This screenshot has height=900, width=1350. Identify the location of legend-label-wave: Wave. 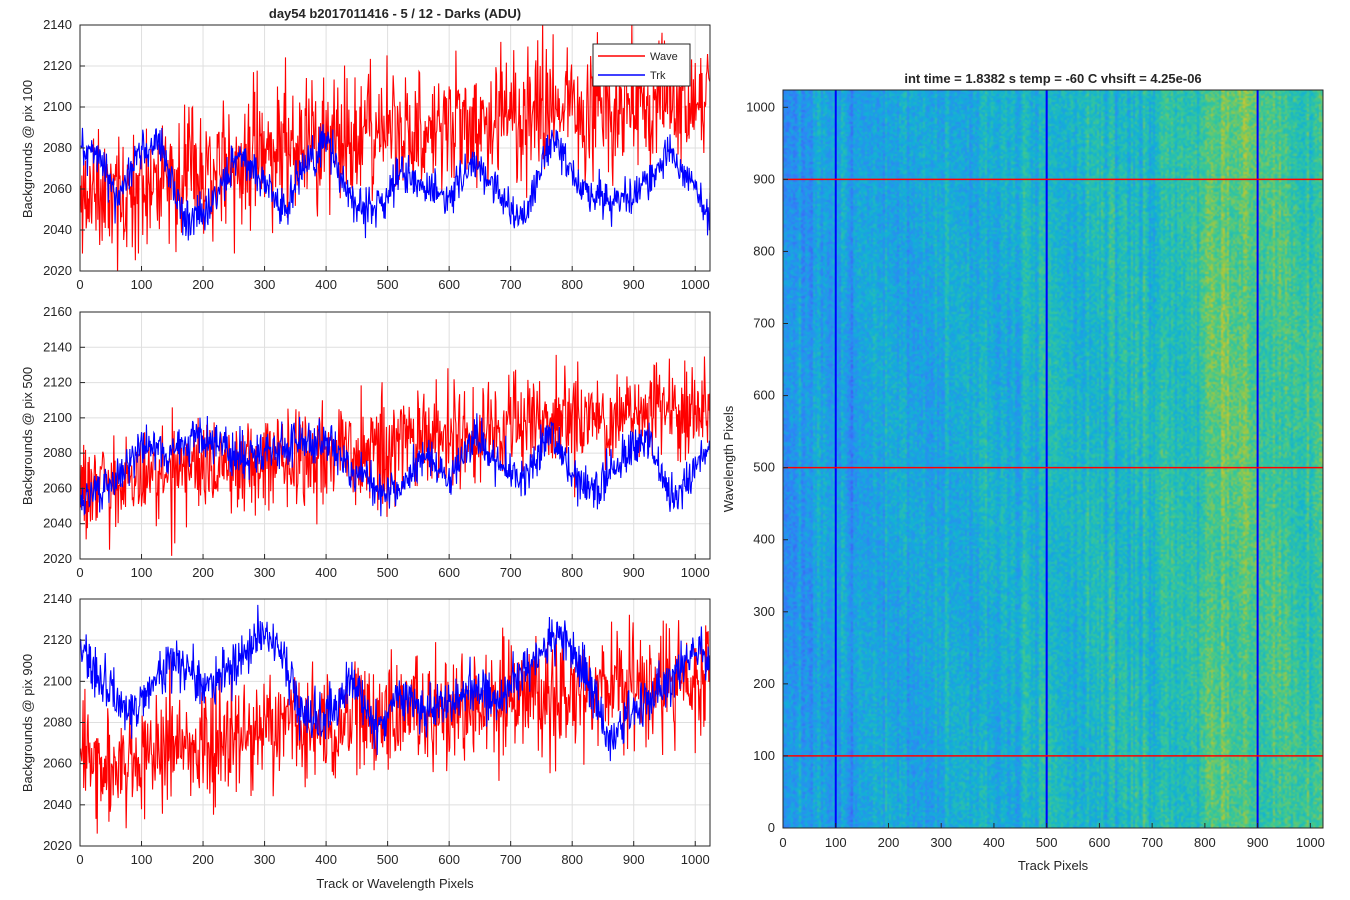
(664, 57).